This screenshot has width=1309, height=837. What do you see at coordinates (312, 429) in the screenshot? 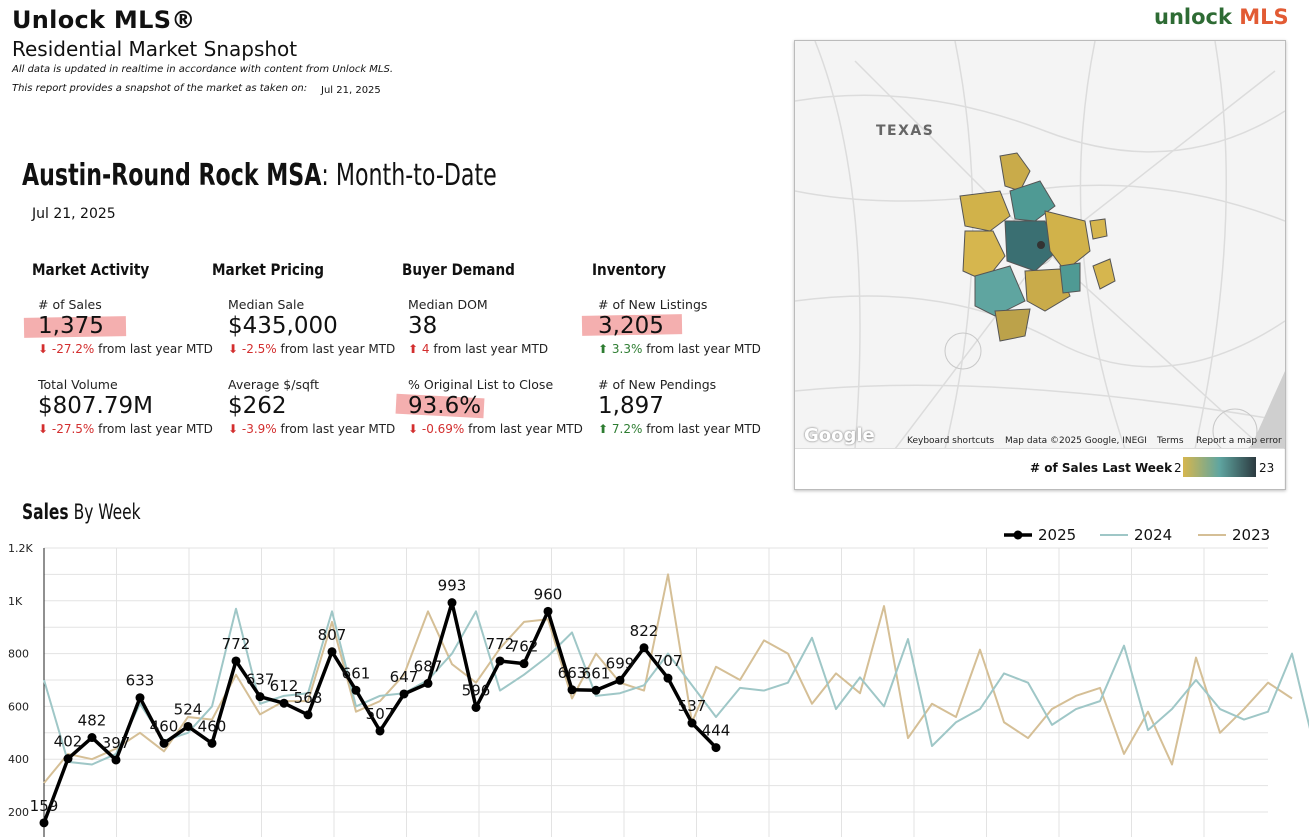
I see `metric-change: ⬇ -3.9% from last year MTD` at bounding box center [312, 429].